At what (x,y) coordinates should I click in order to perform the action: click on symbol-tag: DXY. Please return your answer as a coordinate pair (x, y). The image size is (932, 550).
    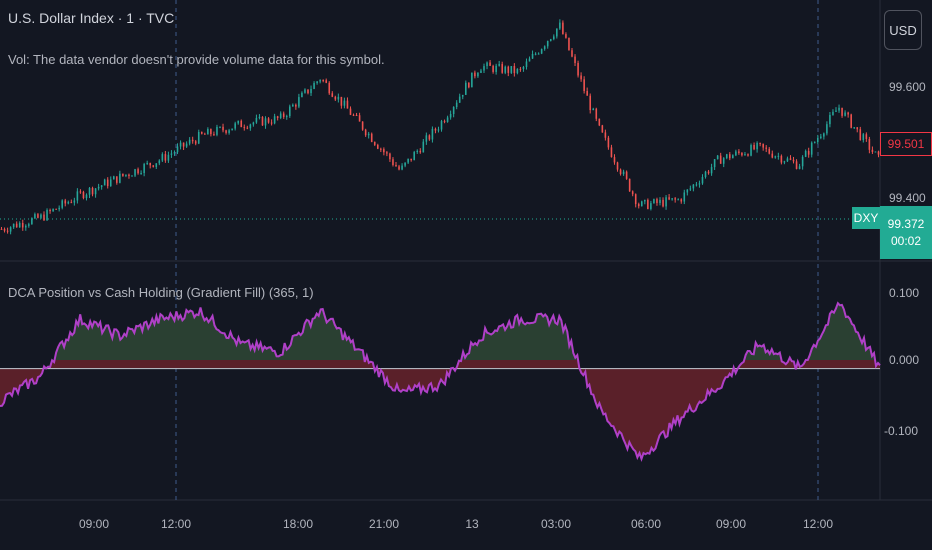
    Looking at the image, I should click on (866, 218).